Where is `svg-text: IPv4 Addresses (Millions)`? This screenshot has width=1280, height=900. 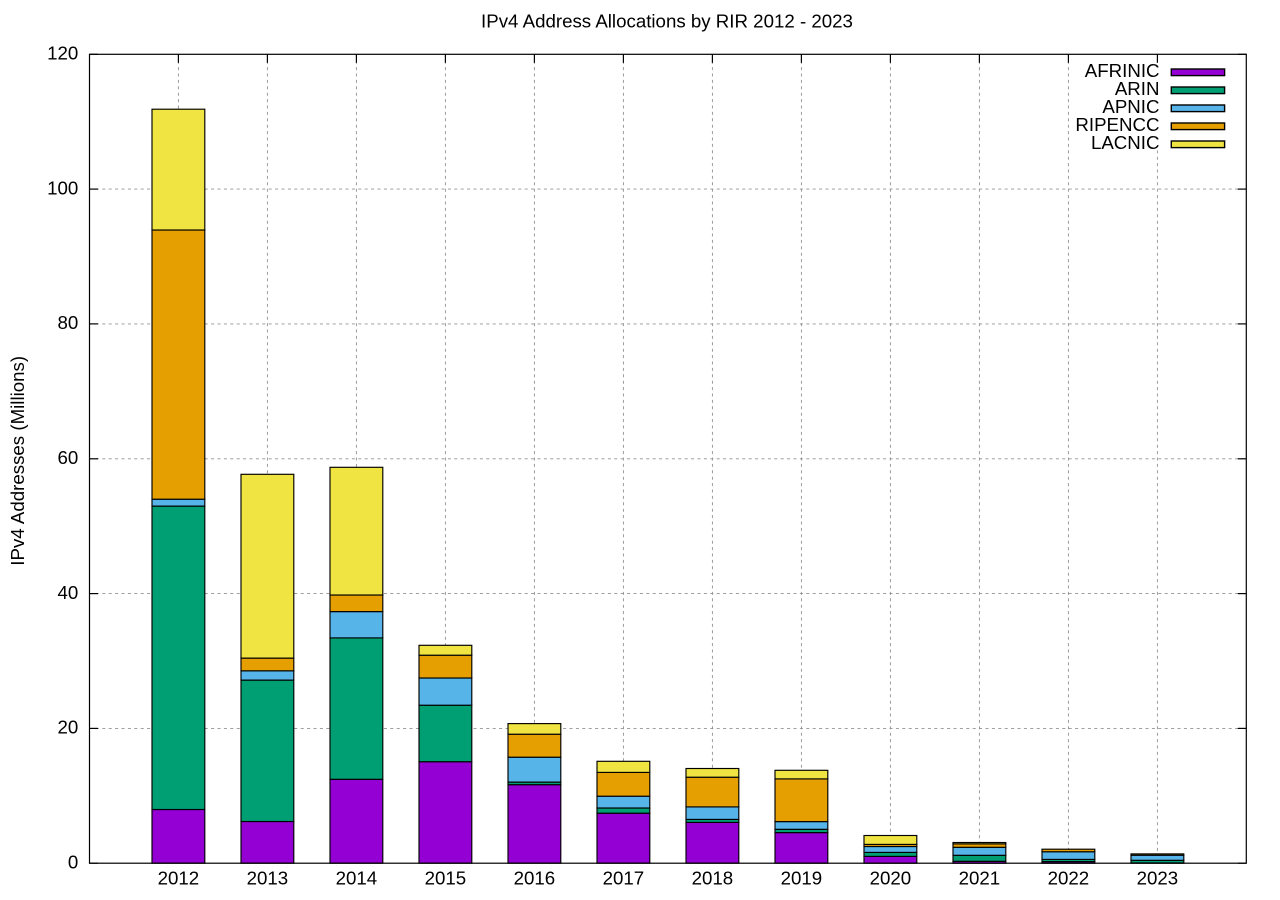 svg-text: IPv4 Addresses (Millions) is located at coordinates (17, 461).